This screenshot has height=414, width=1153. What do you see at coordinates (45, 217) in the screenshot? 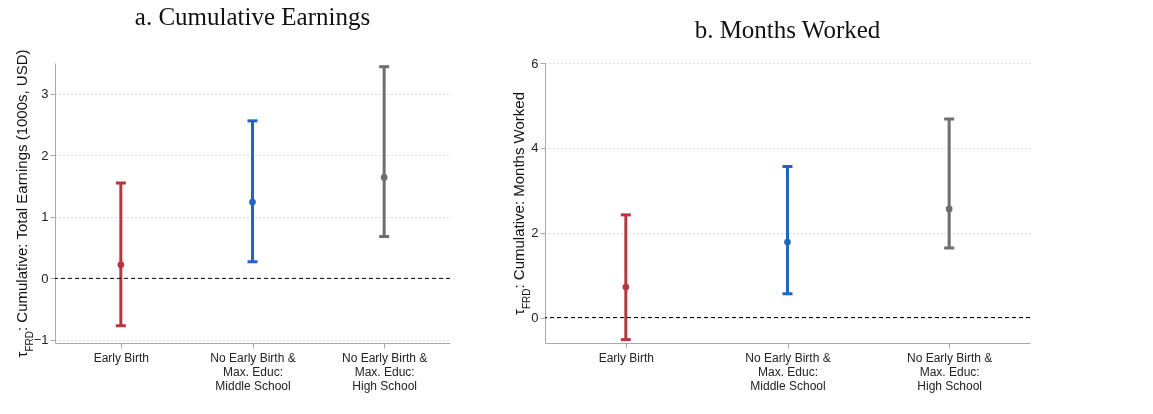
I see `y-tick-label: 1` at bounding box center [45, 217].